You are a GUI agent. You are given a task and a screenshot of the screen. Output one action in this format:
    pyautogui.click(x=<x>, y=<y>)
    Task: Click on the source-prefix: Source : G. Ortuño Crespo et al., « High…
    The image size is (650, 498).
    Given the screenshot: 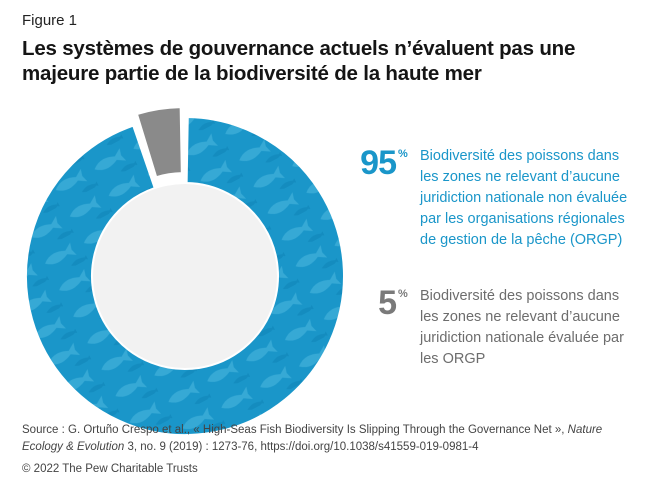 What is the action you would take?
    pyautogui.click(x=295, y=430)
    